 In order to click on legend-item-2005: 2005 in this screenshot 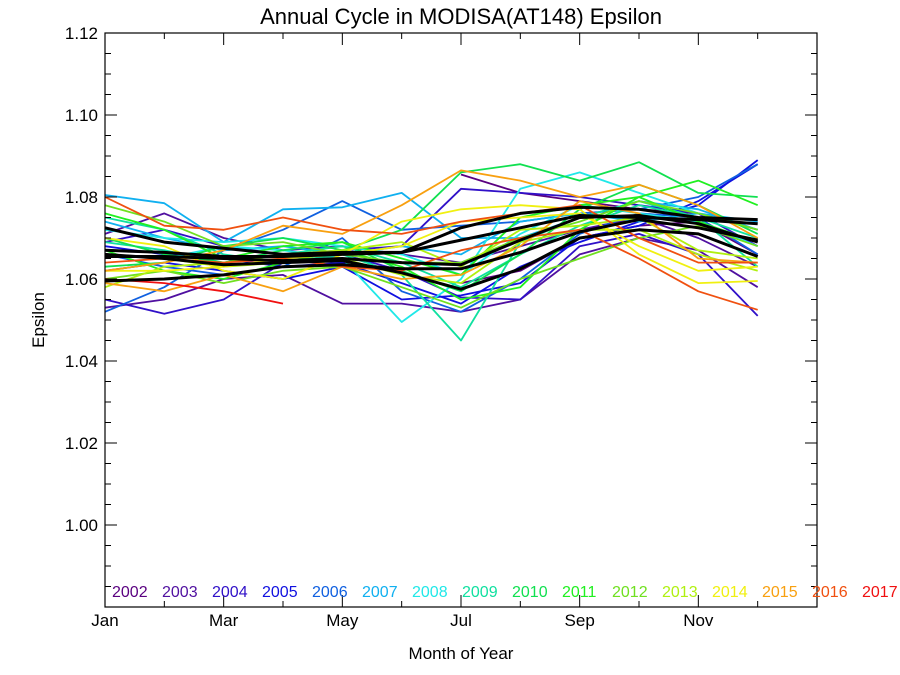, I will do `click(280, 592)`.